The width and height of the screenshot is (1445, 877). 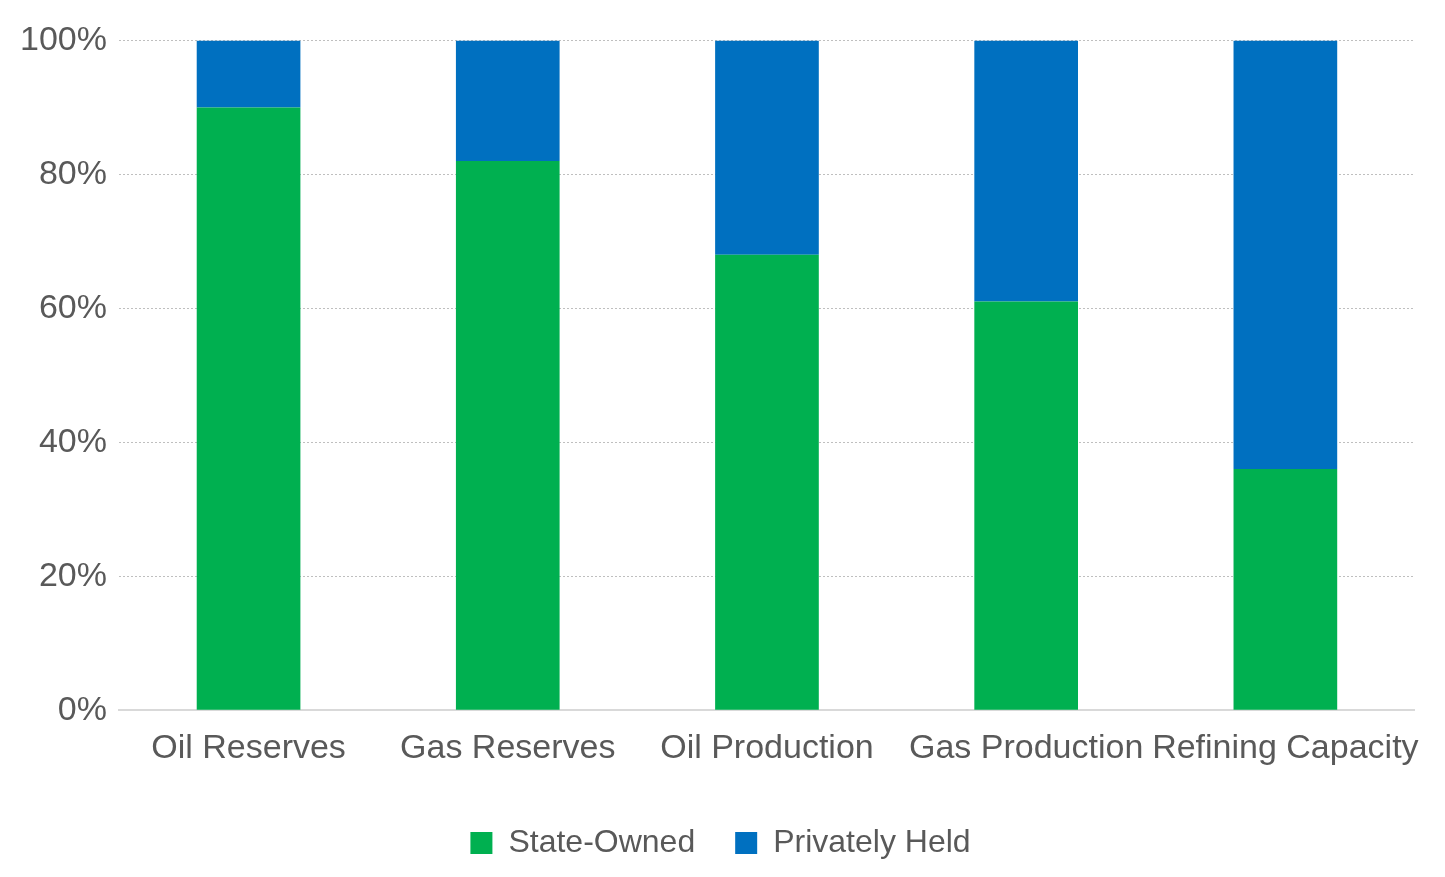 I want to click on legend-label: State-Owned, so click(x=602, y=840).